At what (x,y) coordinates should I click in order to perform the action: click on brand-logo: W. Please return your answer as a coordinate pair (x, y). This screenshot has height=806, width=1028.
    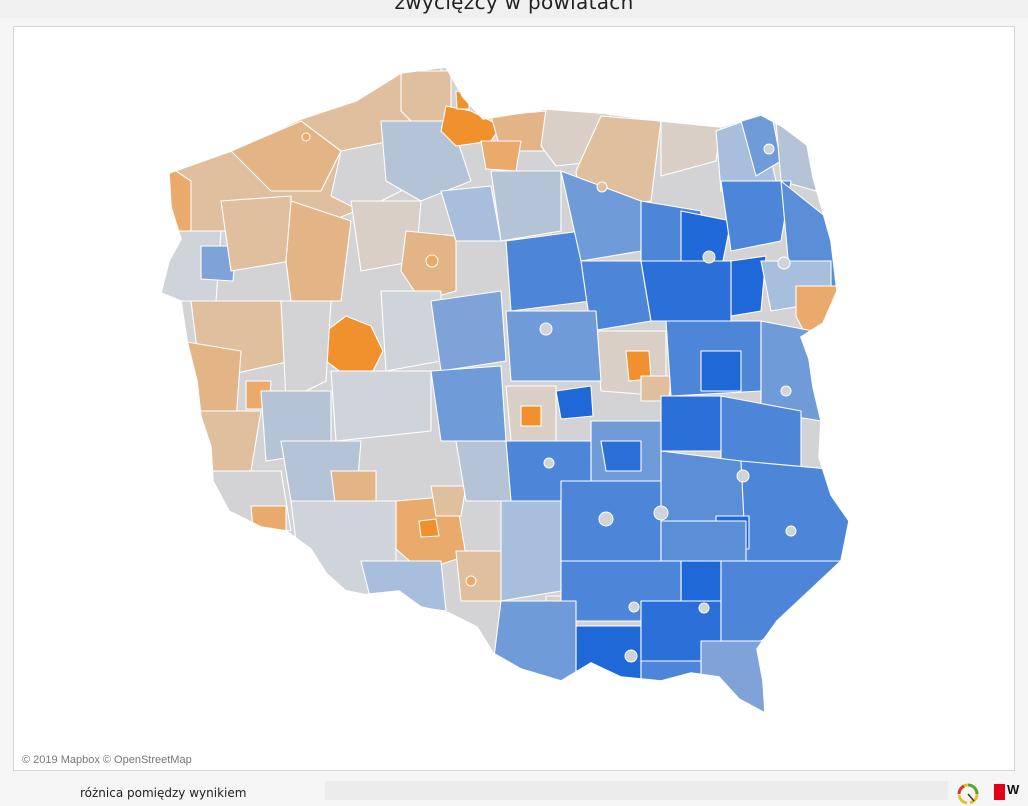
    Looking at the image, I should click on (1011, 791).